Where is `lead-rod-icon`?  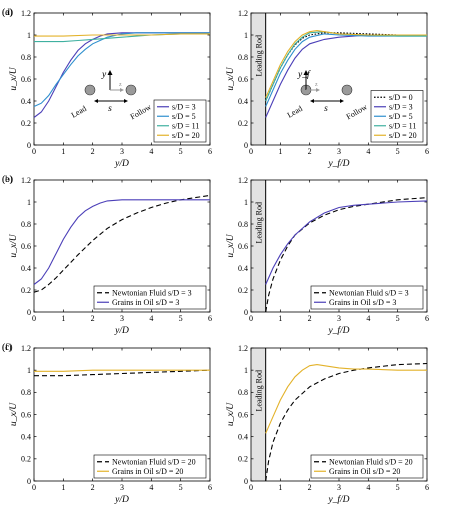
lead-rod-icon is located at coordinates (90, 90).